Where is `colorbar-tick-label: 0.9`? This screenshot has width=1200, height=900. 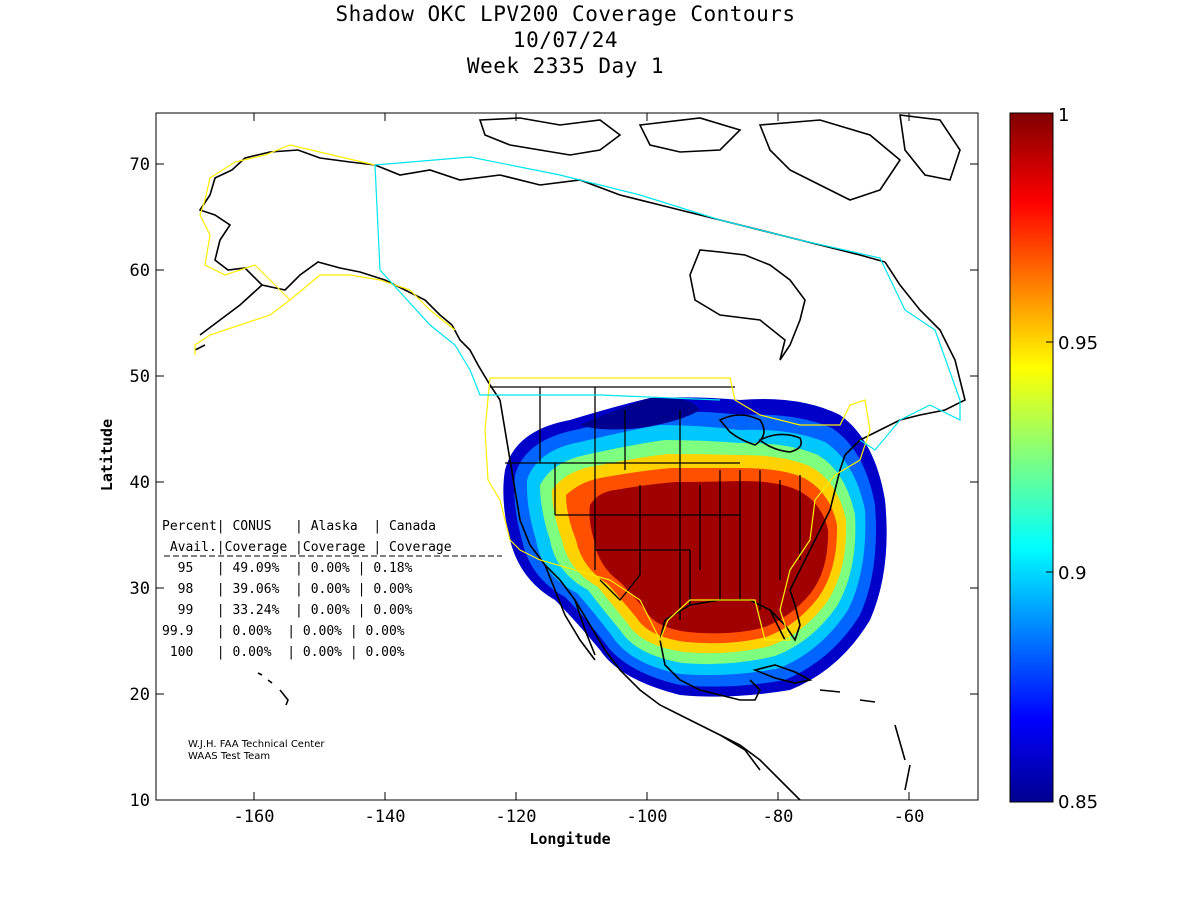 colorbar-tick-label: 0.9 is located at coordinates (1072, 573).